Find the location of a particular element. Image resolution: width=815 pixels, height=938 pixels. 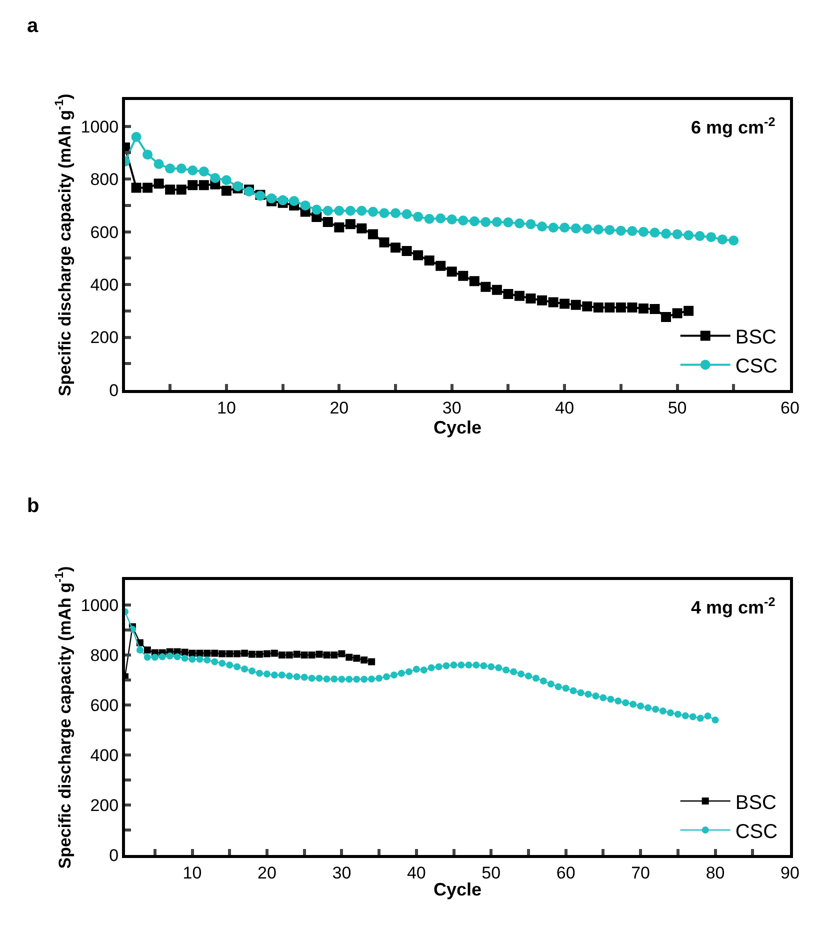

x-tick-label: 70 is located at coordinates (640, 872).